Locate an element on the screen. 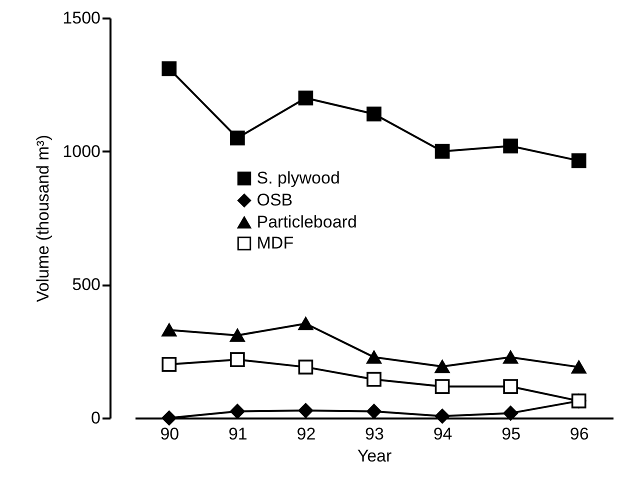  y-tick-label: 1500 is located at coordinates (81, 18).